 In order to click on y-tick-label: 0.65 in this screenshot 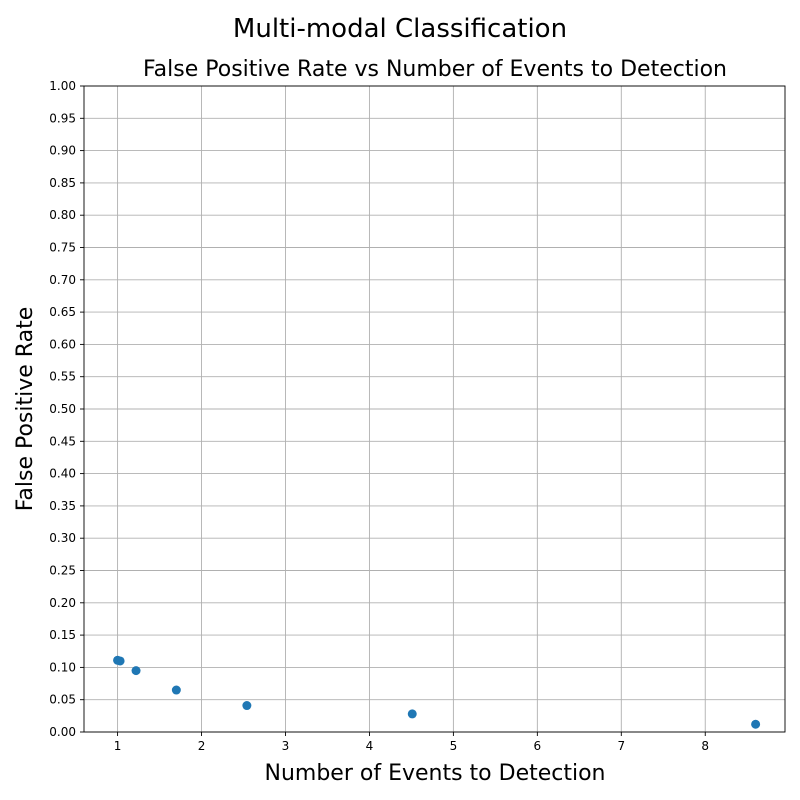, I will do `click(62, 312)`.